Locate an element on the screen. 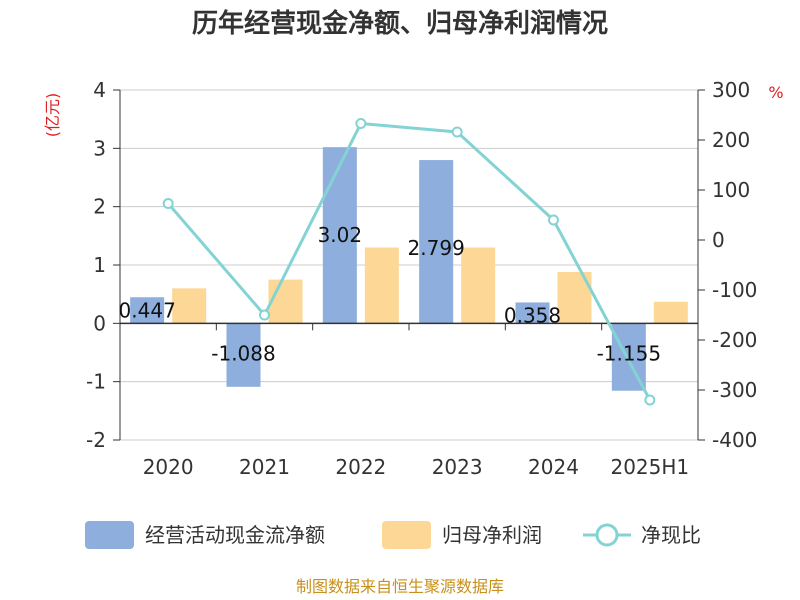  category-label: 2025H1 is located at coordinates (649, 467).